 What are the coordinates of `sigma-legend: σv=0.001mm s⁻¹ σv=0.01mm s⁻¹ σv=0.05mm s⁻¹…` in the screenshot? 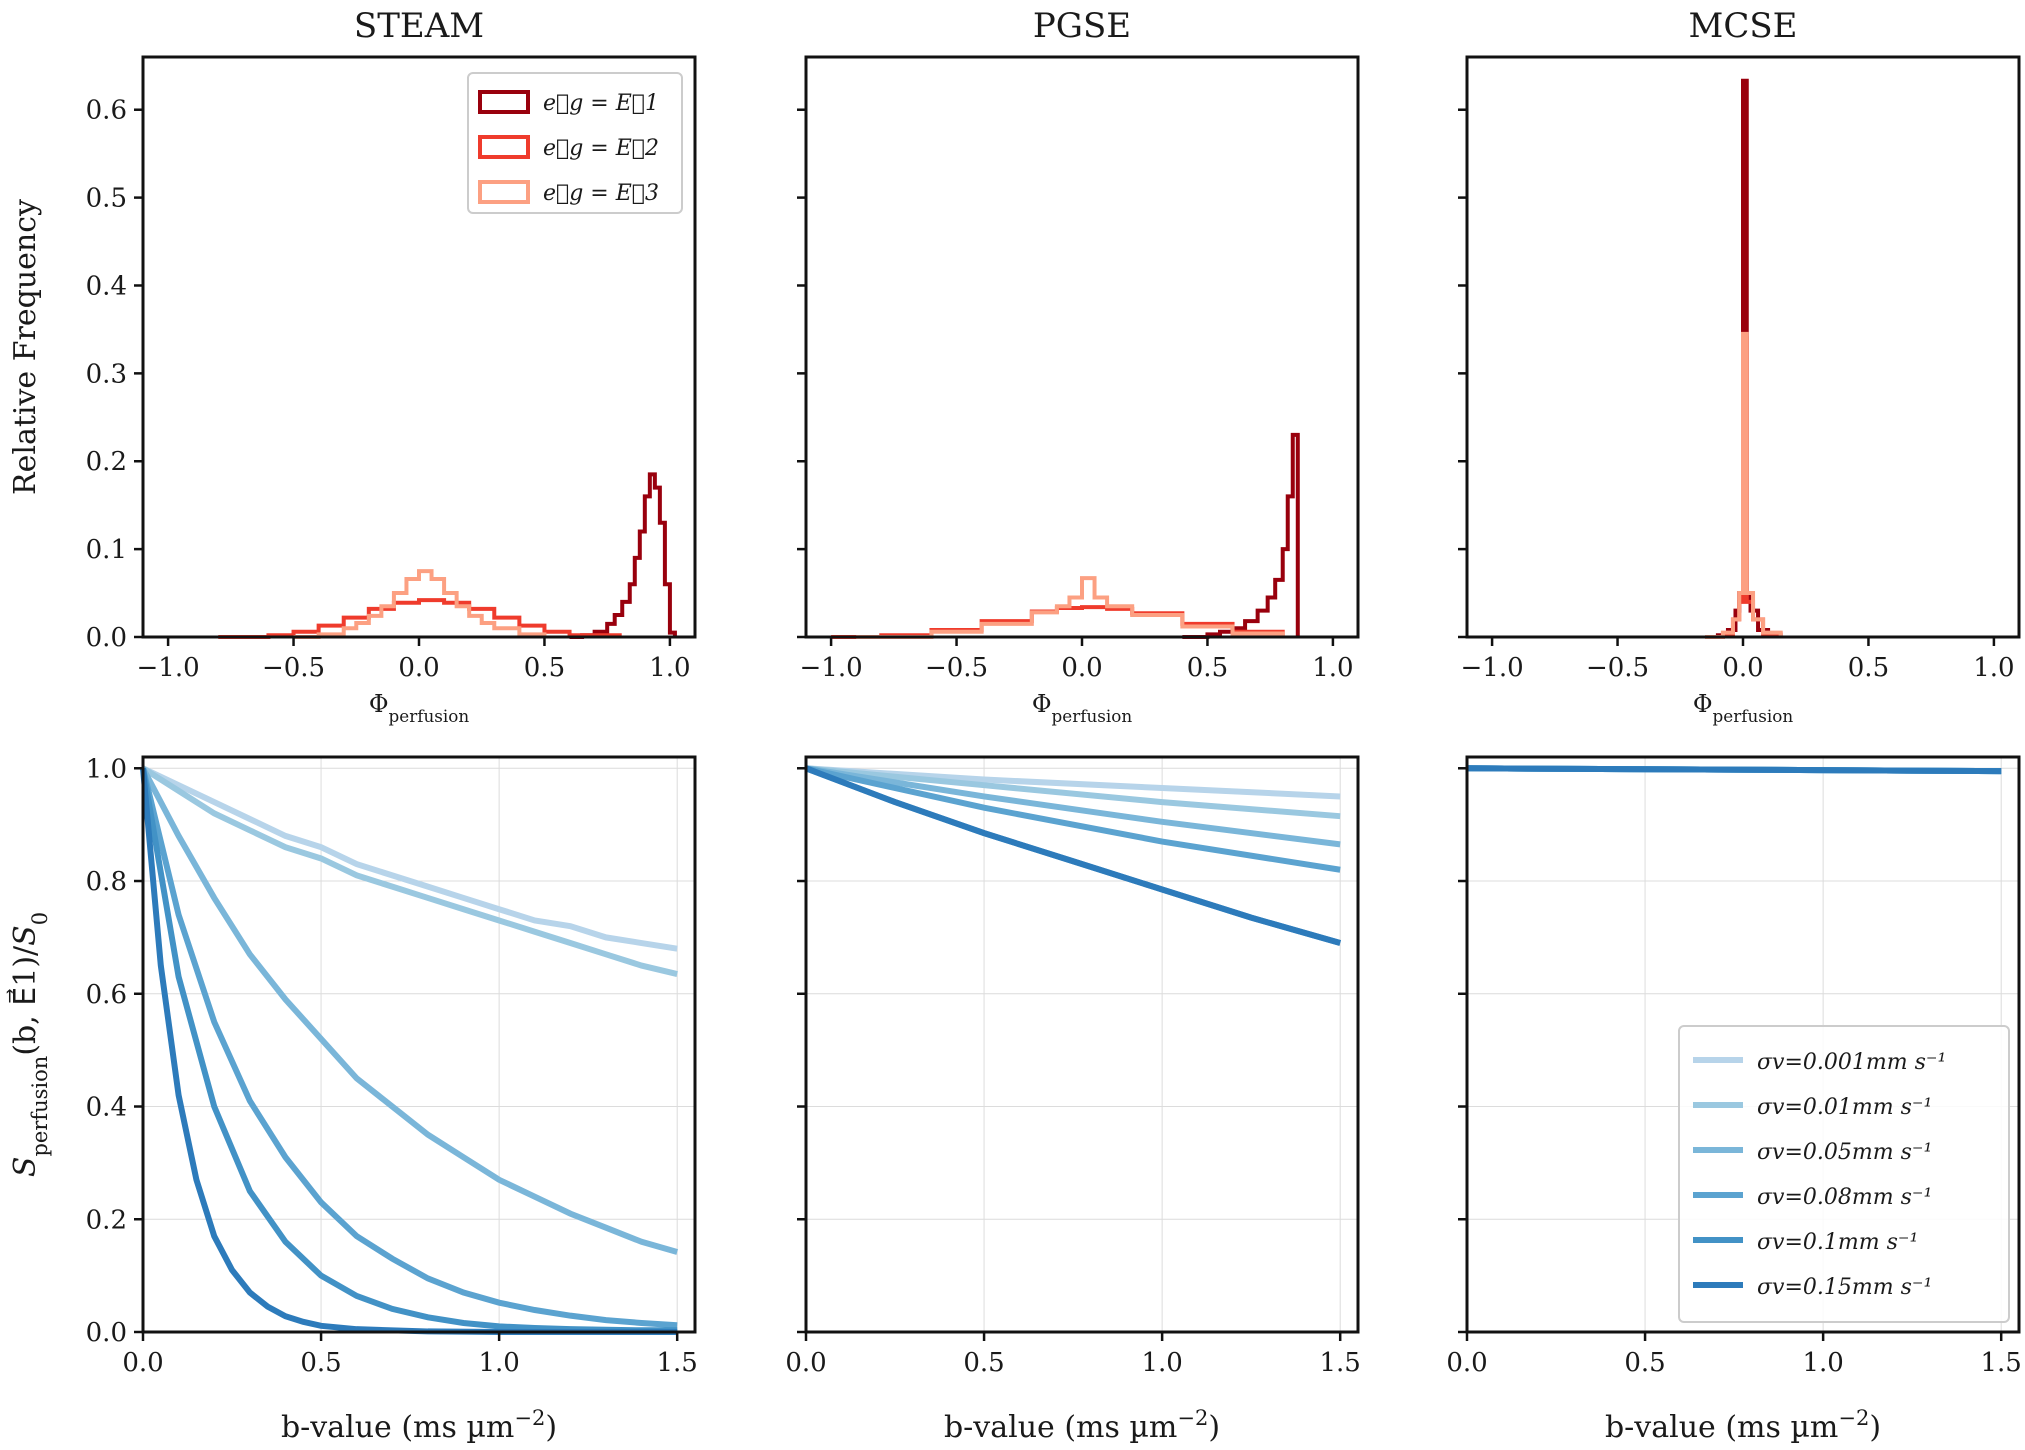 It's located at (1844, 1174).